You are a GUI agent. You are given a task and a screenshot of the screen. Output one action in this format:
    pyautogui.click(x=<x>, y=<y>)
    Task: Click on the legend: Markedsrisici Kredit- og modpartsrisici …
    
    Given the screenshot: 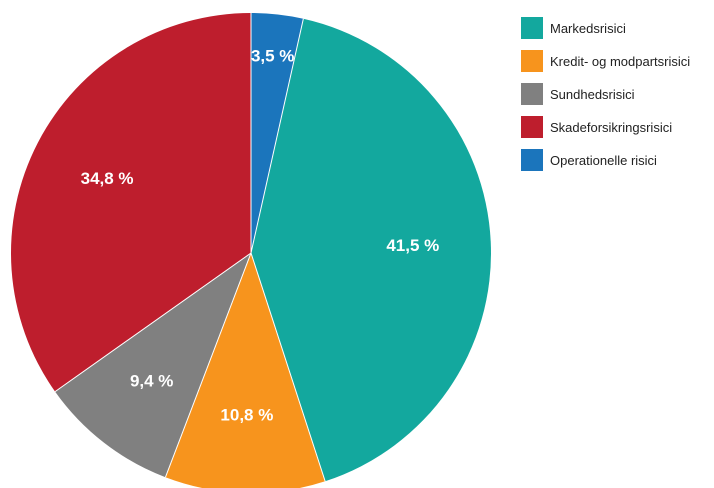 What is the action you would take?
    pyautogui.click(x=616, y=99)
    